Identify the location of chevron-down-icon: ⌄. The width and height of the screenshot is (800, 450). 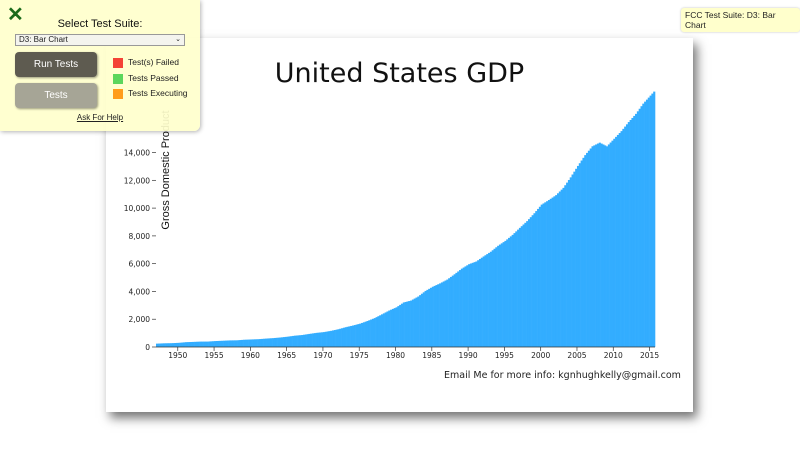
(178, 39).